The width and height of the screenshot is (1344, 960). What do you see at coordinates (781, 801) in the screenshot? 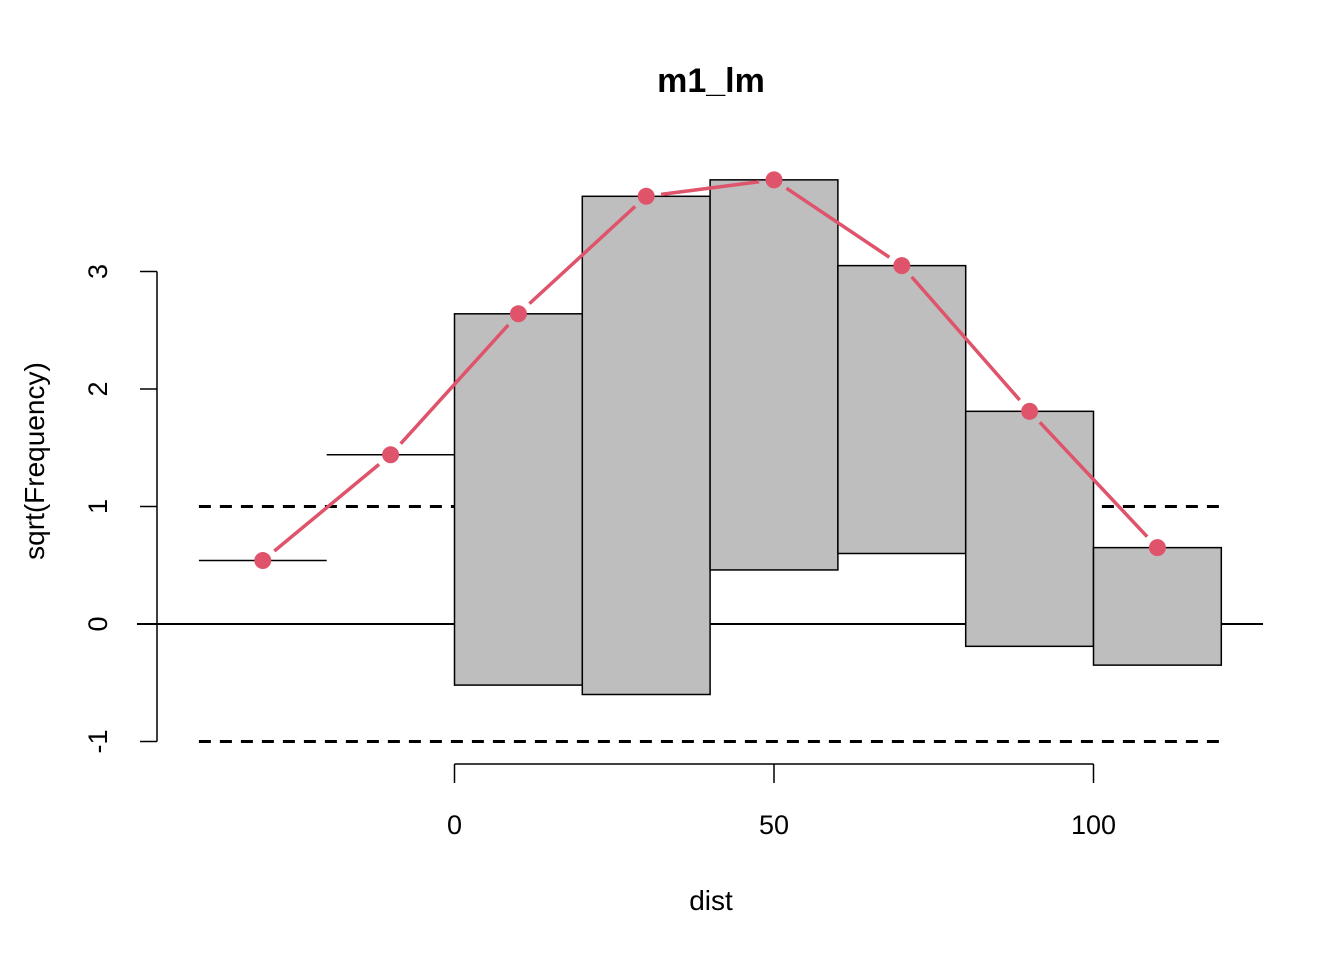
I see `x-axis: 0 50 100` at bounding box center [781, 801].